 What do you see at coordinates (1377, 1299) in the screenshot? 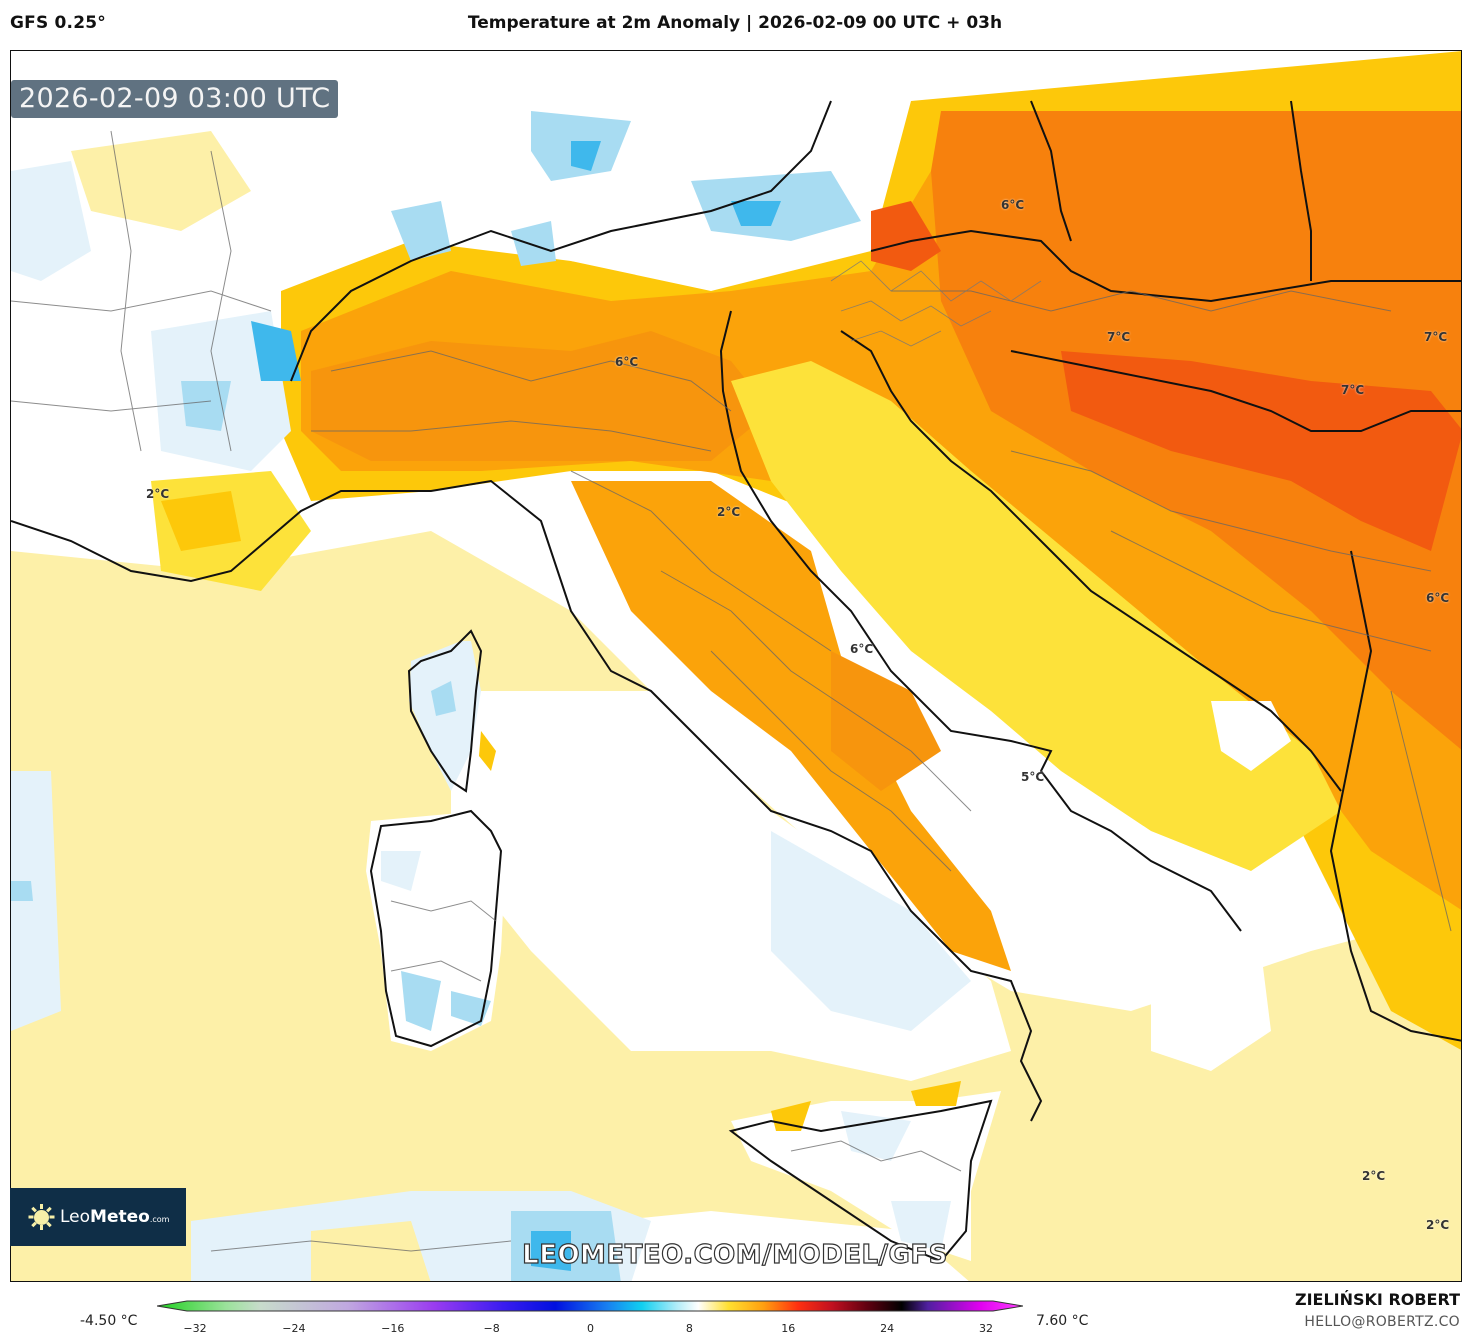
I see `author-credit: ZIELIŃSKI ROBERT` at bounding box center [1377, 1299].